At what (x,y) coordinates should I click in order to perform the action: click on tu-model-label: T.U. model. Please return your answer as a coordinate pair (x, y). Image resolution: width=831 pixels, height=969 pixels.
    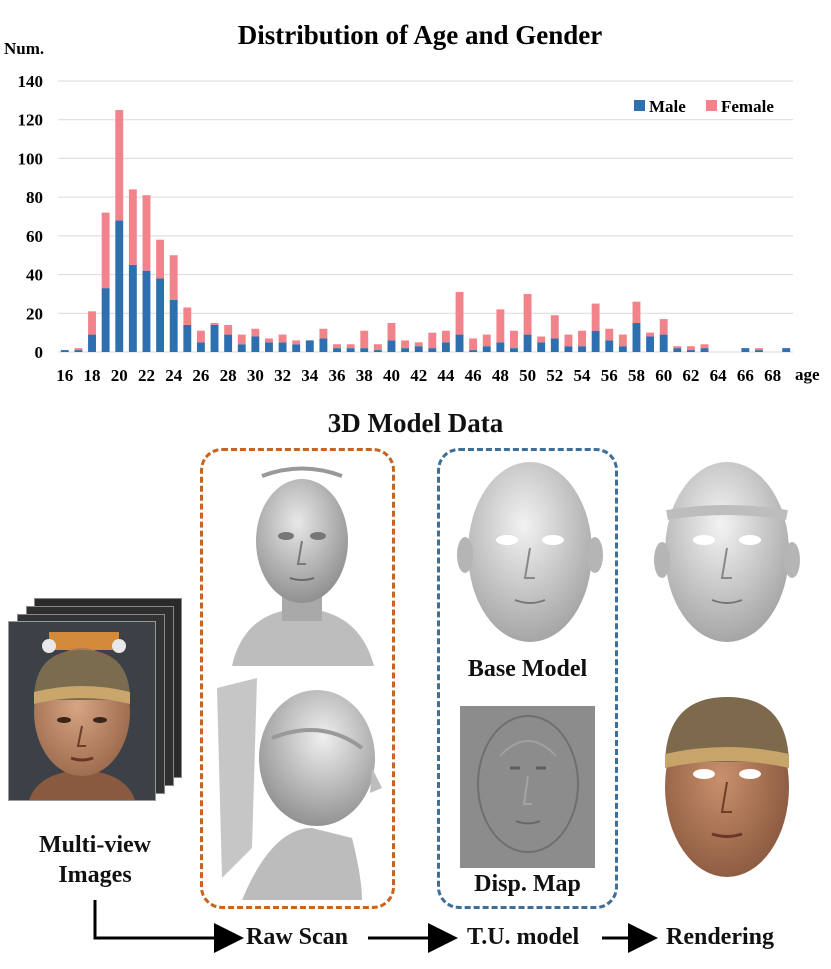
    Looking at the image, I should click on (523, 937).